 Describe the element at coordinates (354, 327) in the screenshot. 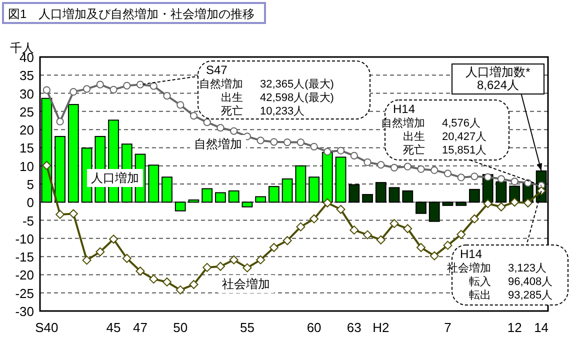

I see `x-tick-label: 63` at that location.